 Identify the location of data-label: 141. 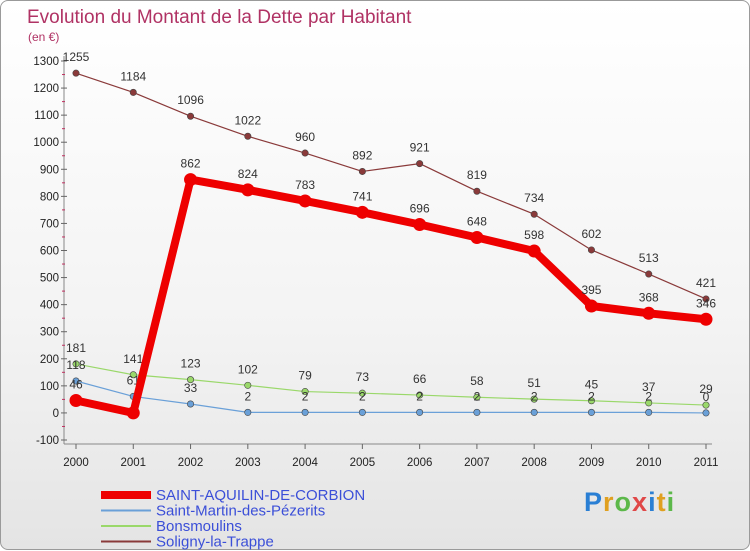
(133, 359).